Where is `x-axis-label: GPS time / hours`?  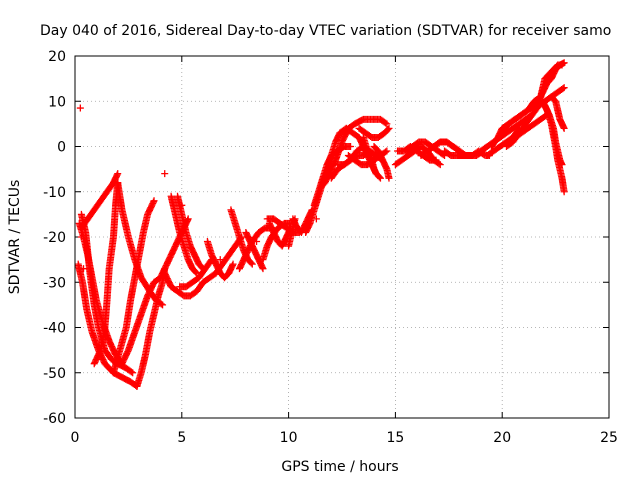
x-axis-label: GPS time / hours is located at coordinates (339, 467).